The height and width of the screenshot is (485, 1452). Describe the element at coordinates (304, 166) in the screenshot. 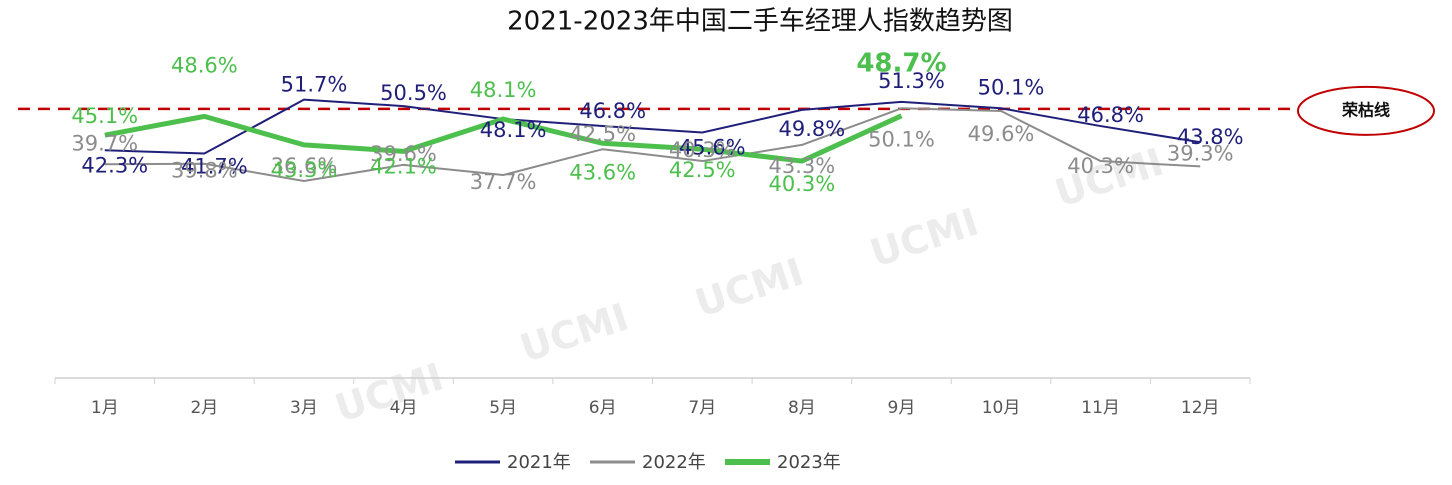

I see `data-label: 36.6%` at that location.